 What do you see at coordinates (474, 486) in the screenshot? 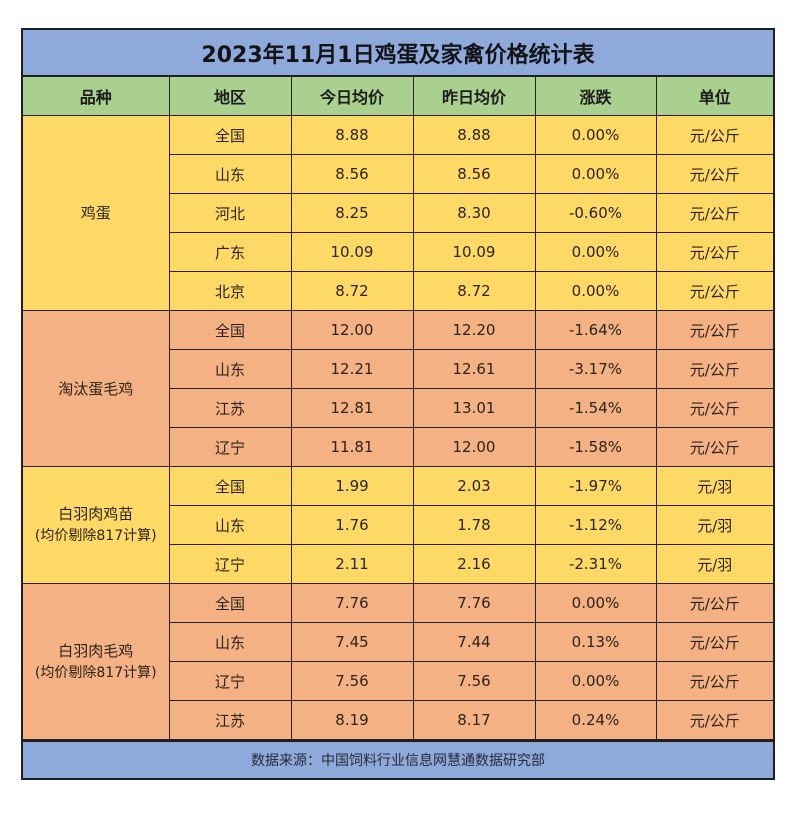
I see `yesterday-price-cell: 2.03` at bounding box center [474, 486].